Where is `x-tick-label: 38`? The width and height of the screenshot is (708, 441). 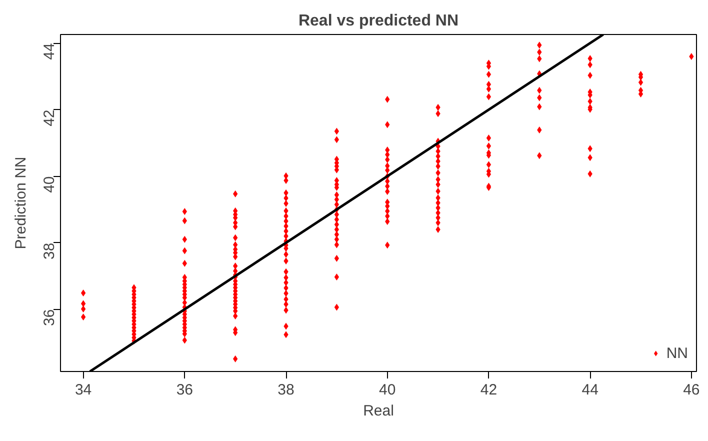
x-tick-label: 38 is located at coordinates (286, 390).